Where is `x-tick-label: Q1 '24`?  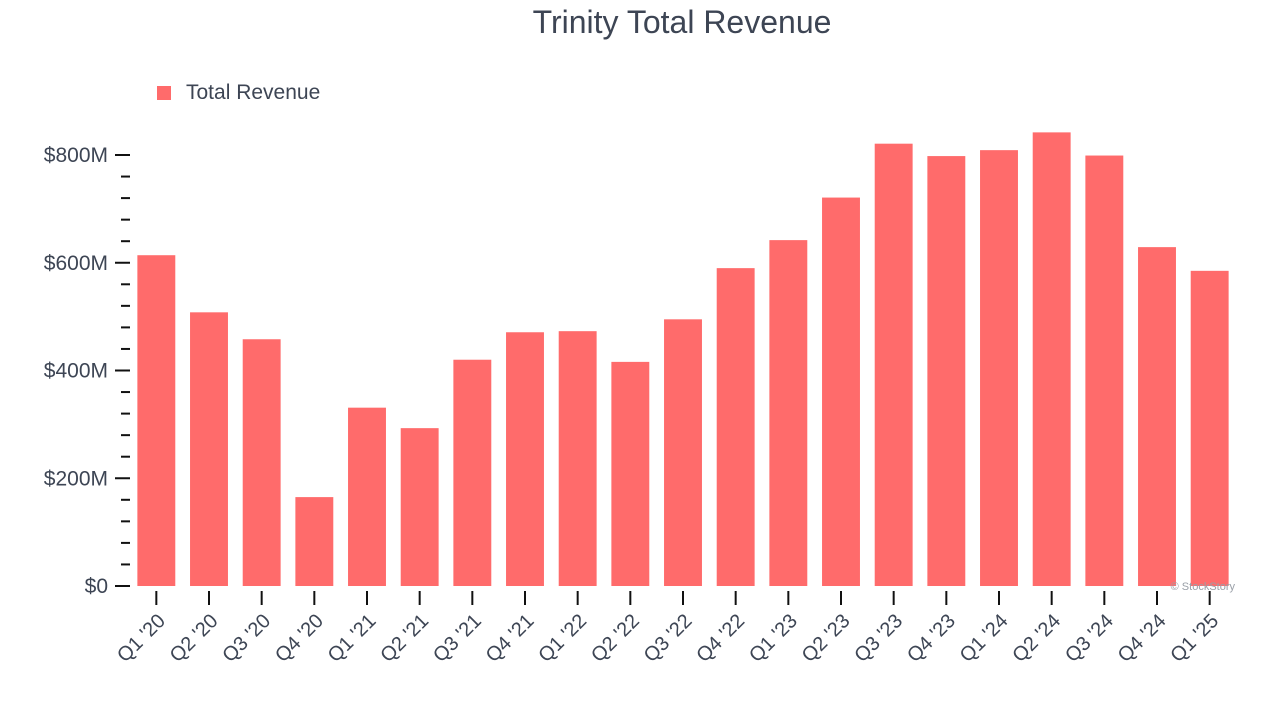 x-tick-label: Q1 '24 is located at coordinates (984, 638).